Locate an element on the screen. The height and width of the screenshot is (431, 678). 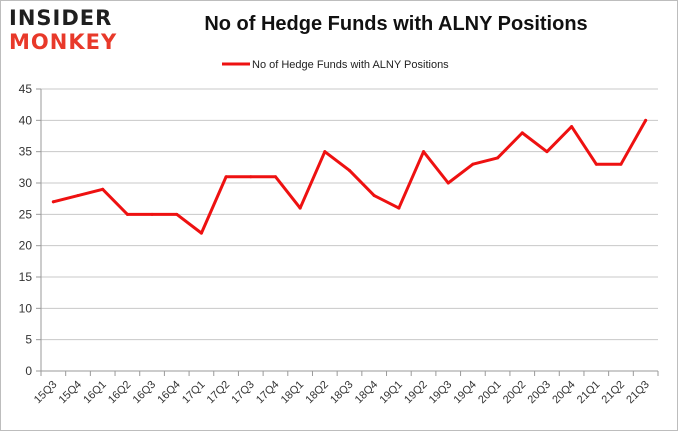
x-tick-label-17Q2: 17Q2 is located at coordinates (219, 393).